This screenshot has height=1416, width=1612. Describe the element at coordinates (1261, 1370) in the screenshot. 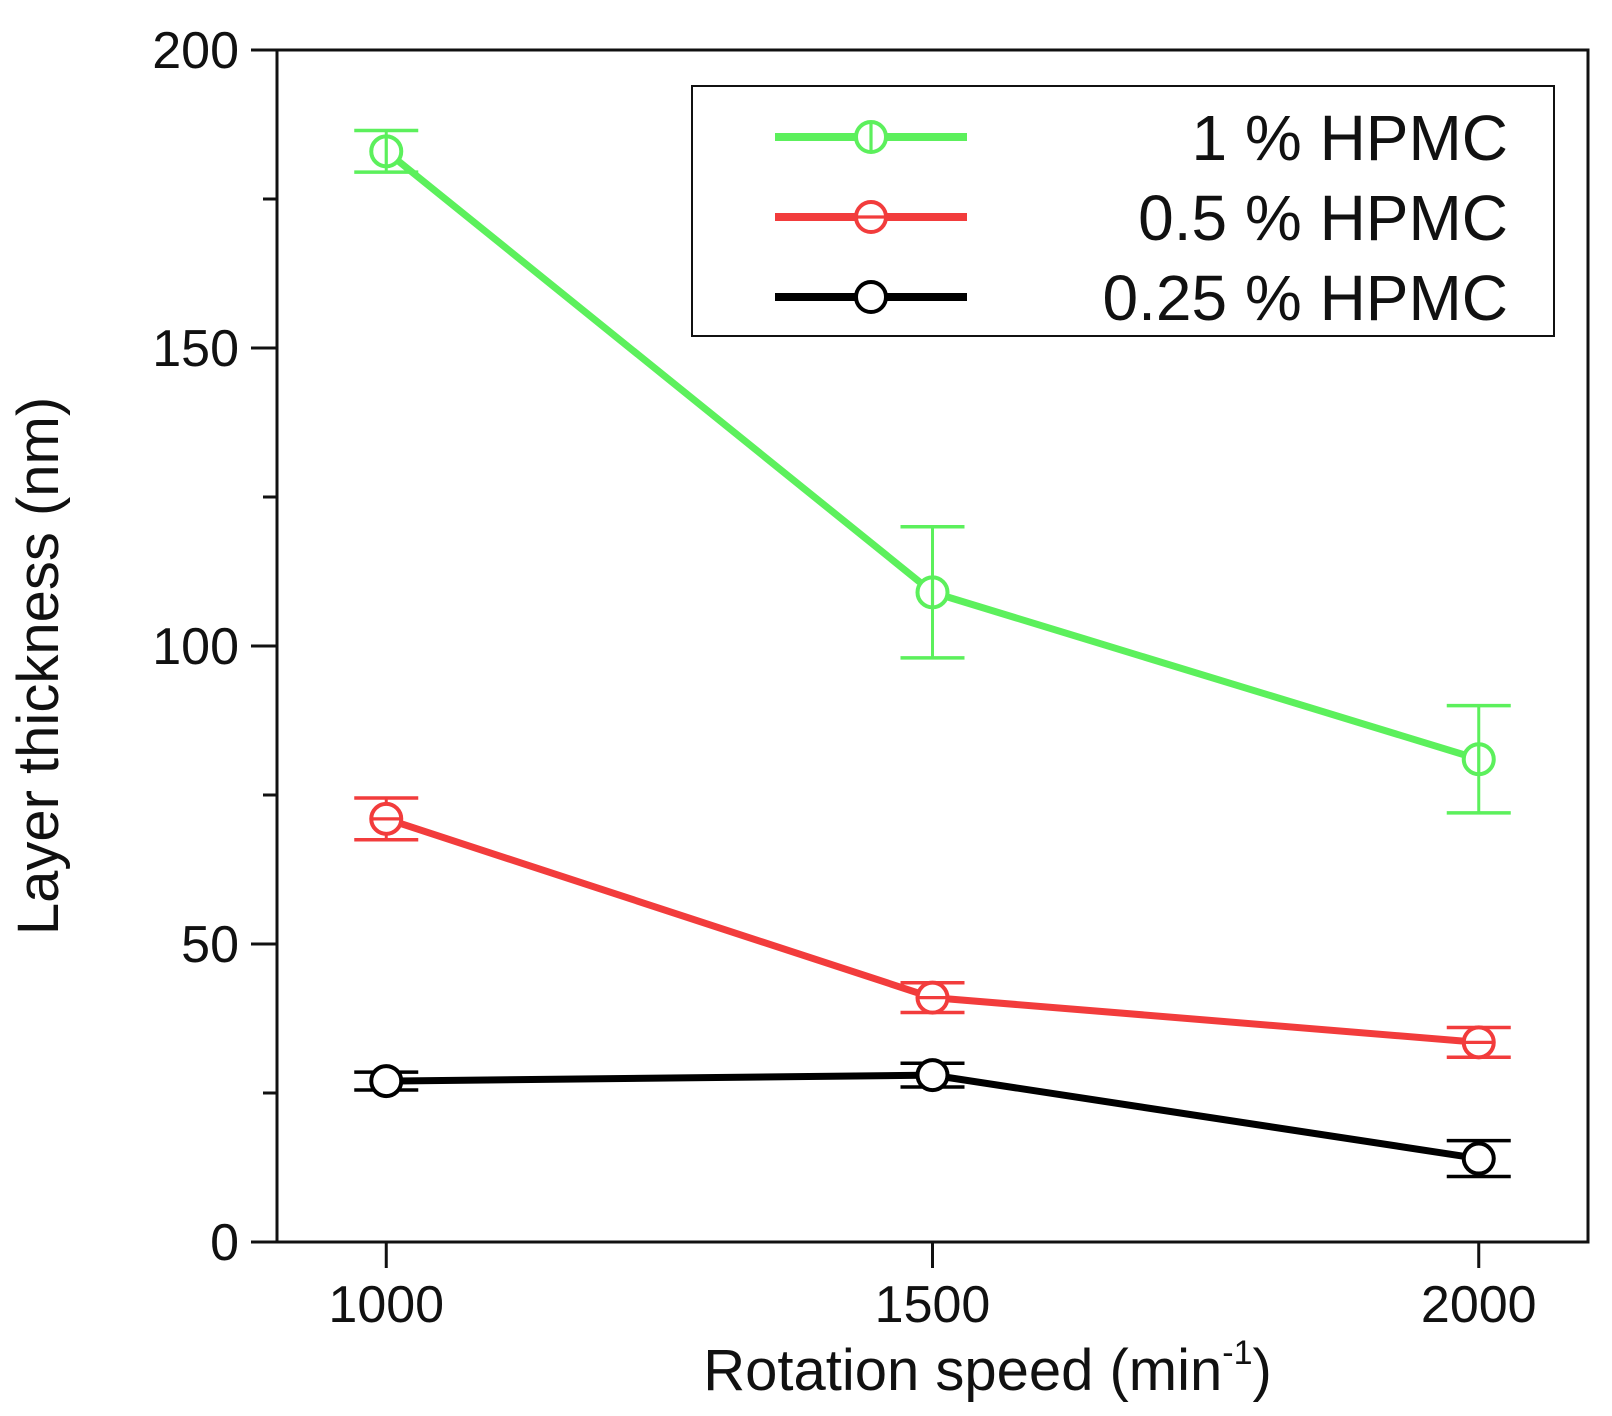

I see `x-axis-title-close: )` at that location.